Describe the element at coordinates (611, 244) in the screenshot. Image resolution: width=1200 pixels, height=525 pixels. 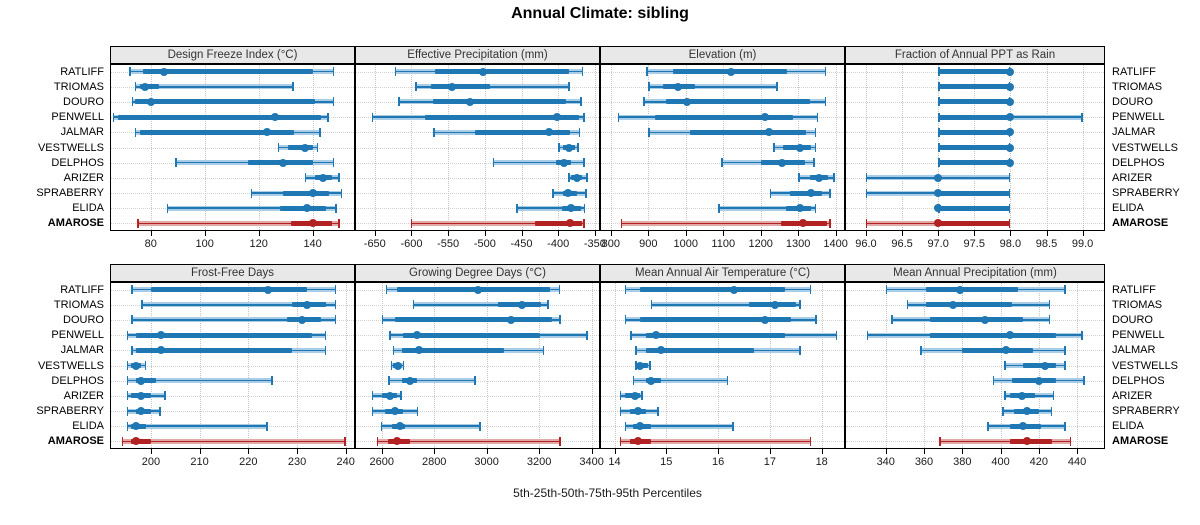
I see `x-tick-label: 800` at that location.